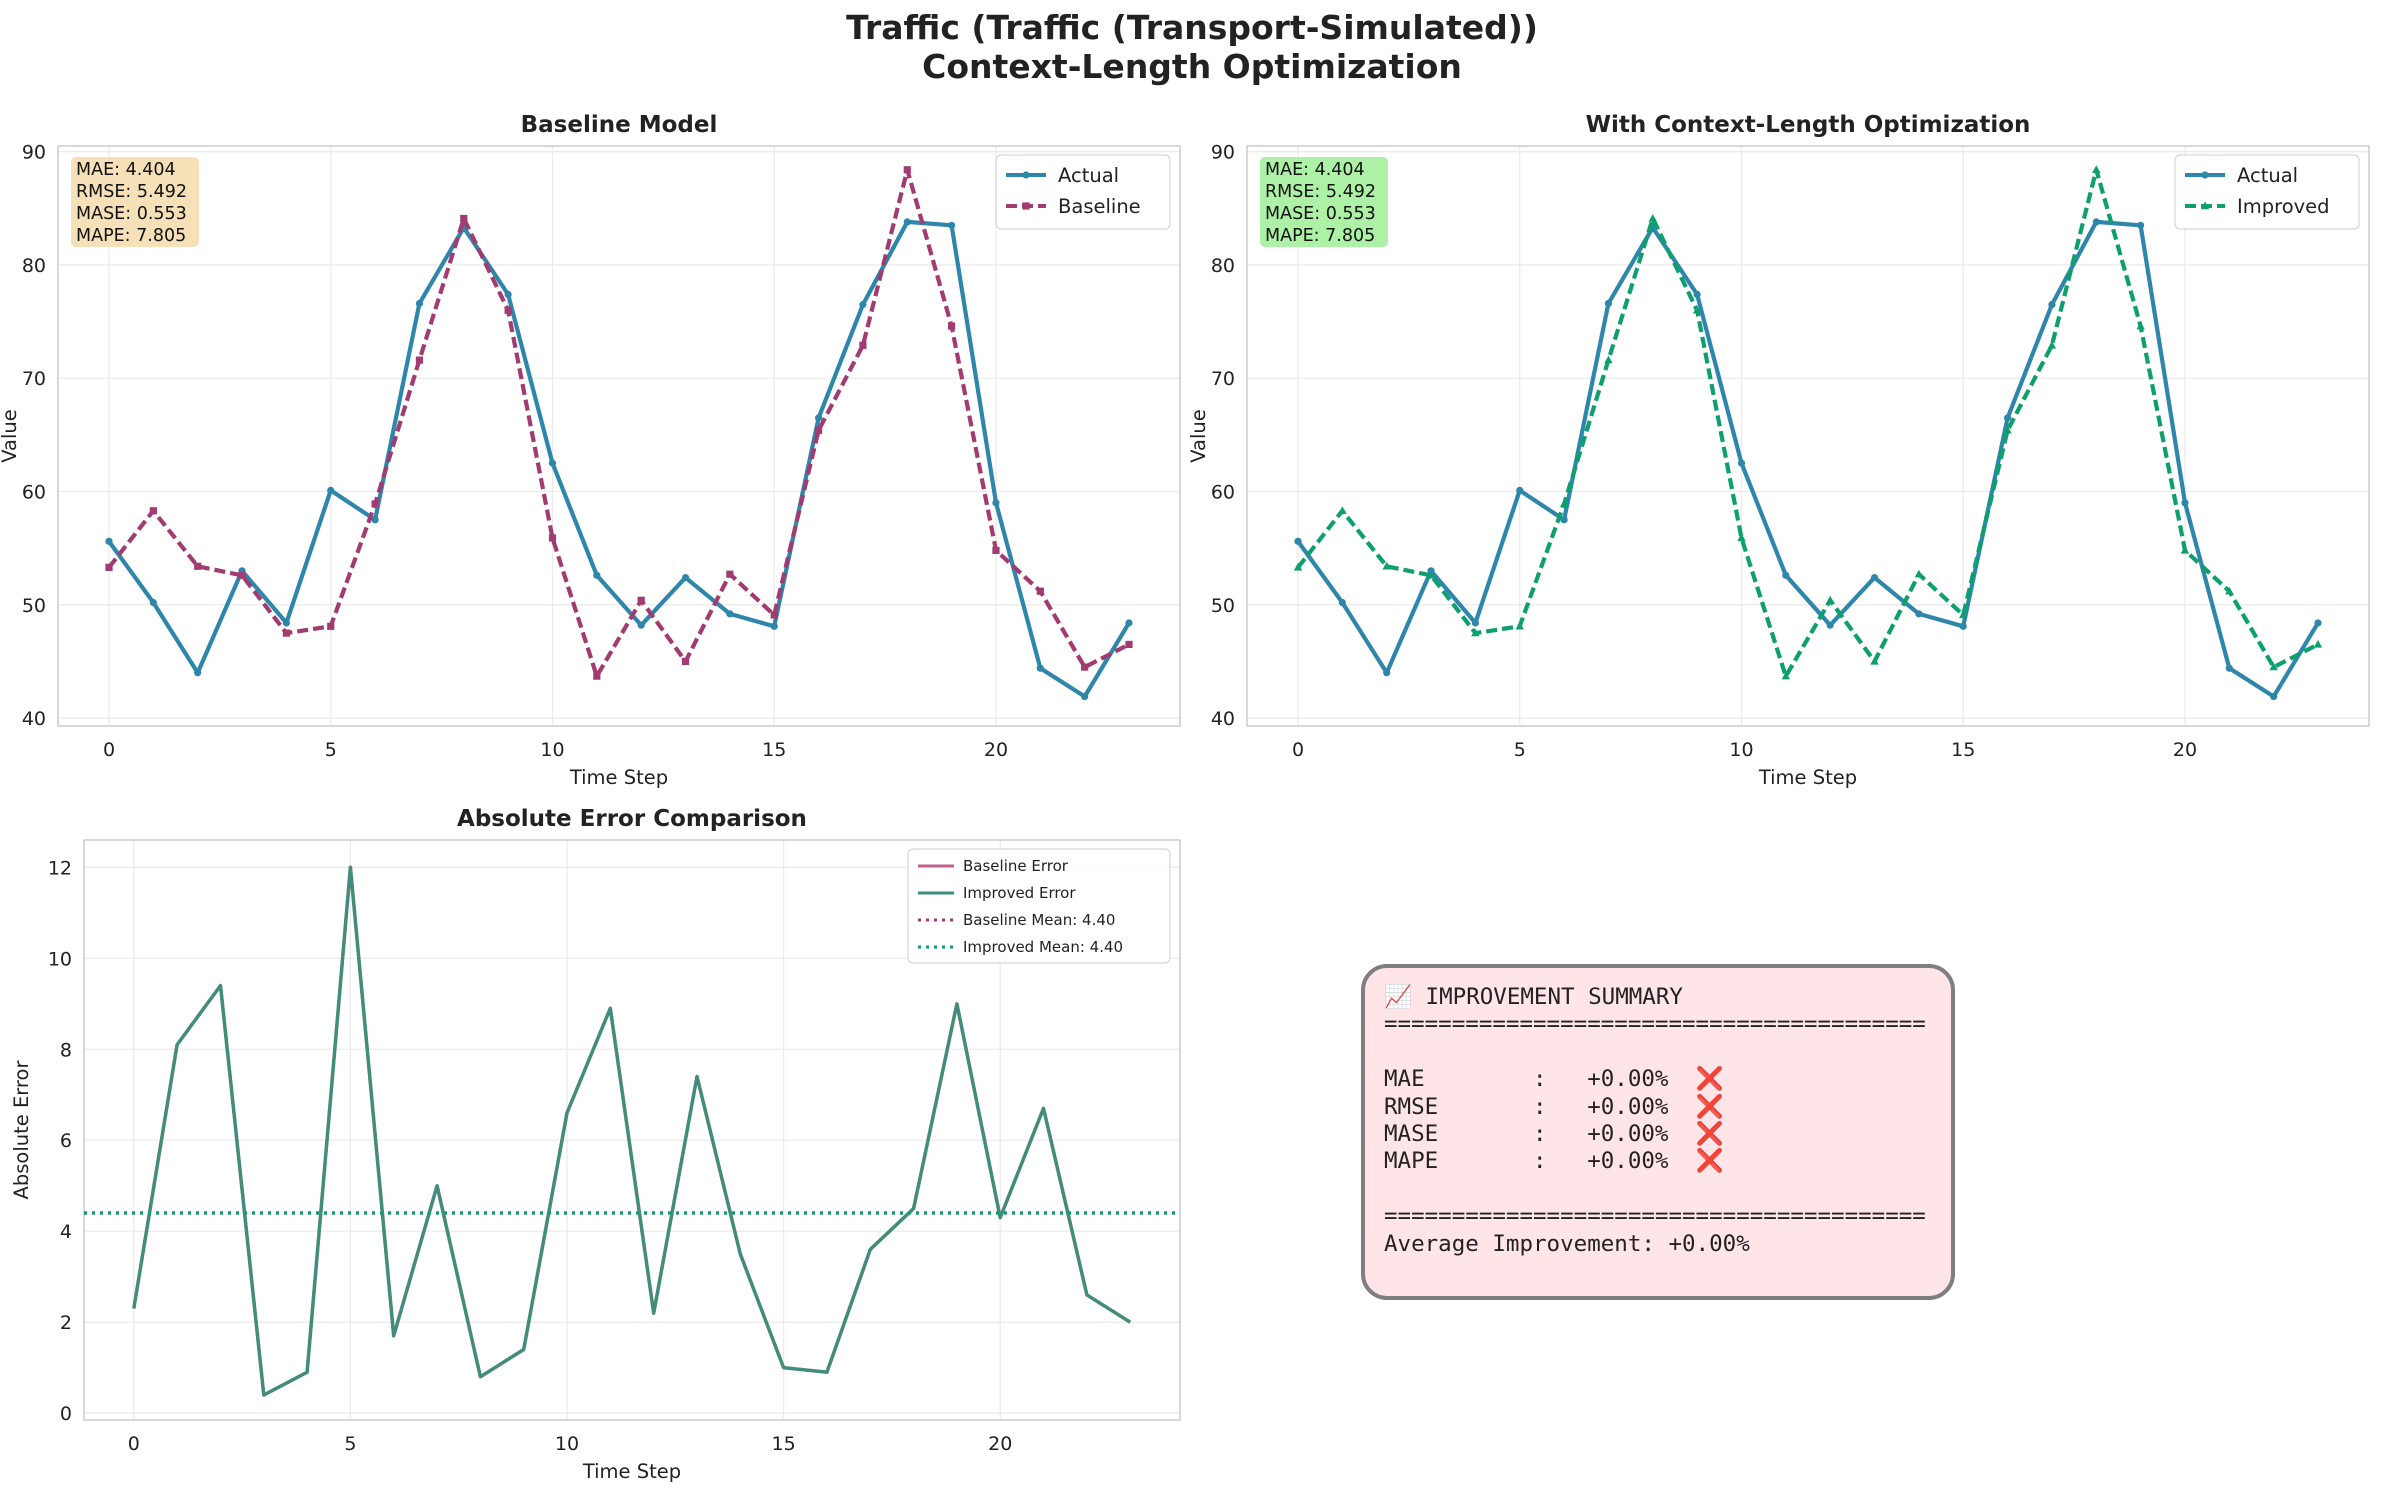 The height and width of the screenshot is (1498, 2384). I want to click on summary-row-mape: MAPE : +0.00% ❌, so click(1554, 1161).